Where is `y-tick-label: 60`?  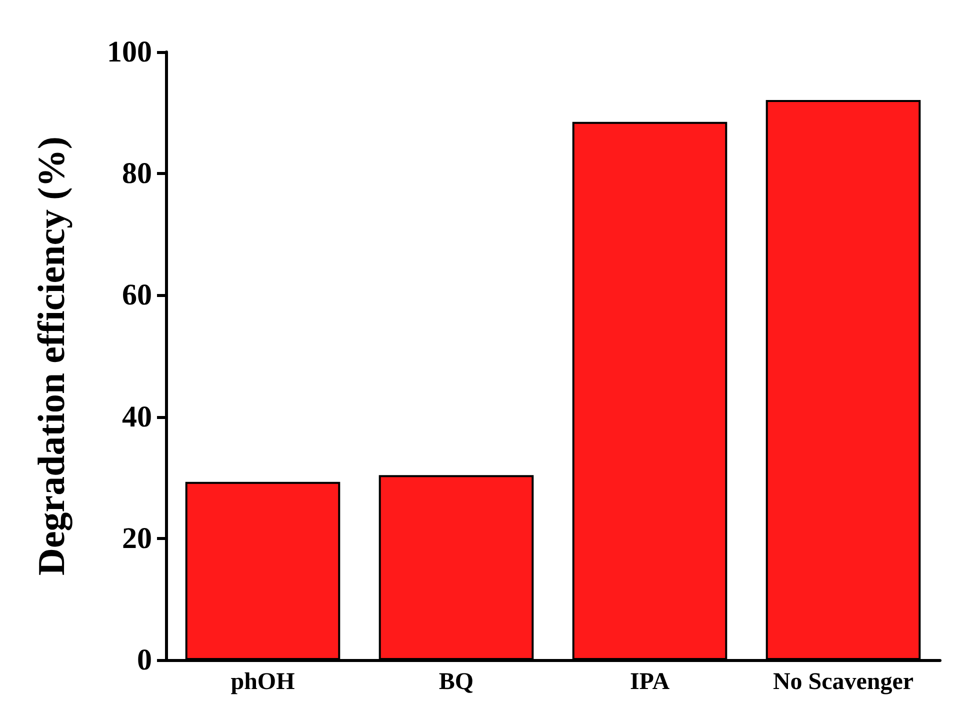
y-tick-label: 60 is located at coordinates (137, 295).